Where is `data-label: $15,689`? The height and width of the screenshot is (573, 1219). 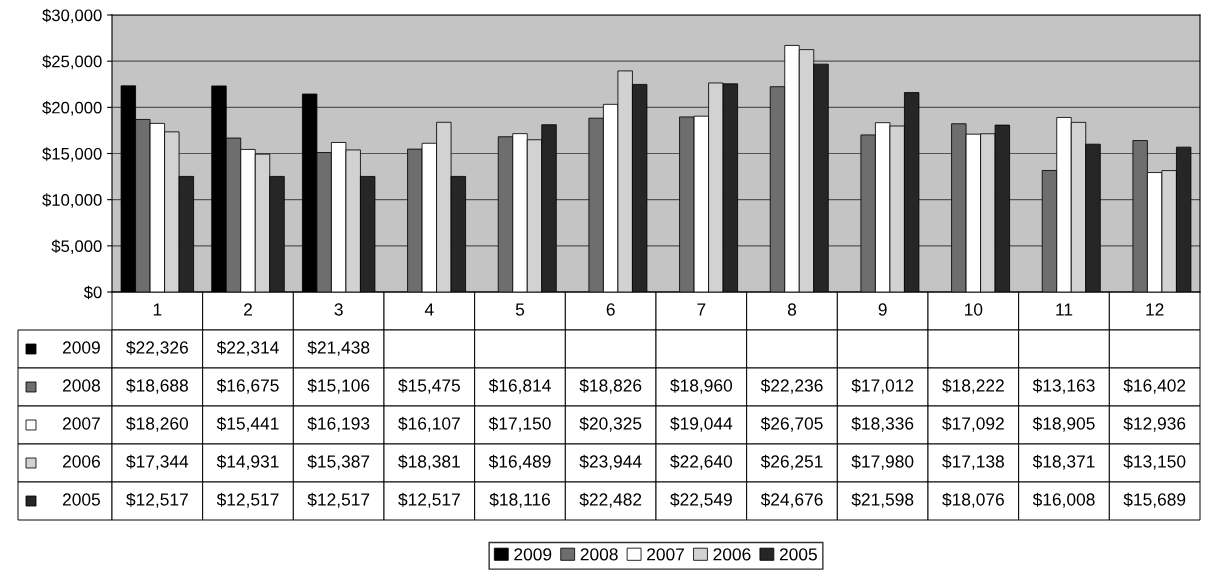 data-label: $15,689 is located at coordinates (1154, 500).